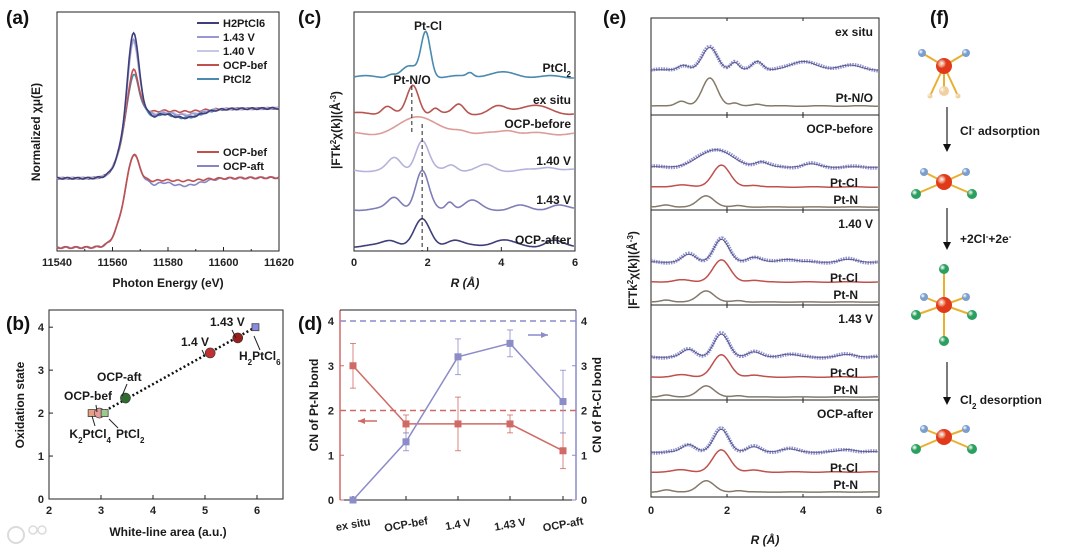  Describe the element at coordinates (90, 436) in the screenshot. I see `point-label: K2PtCl4` at that location.